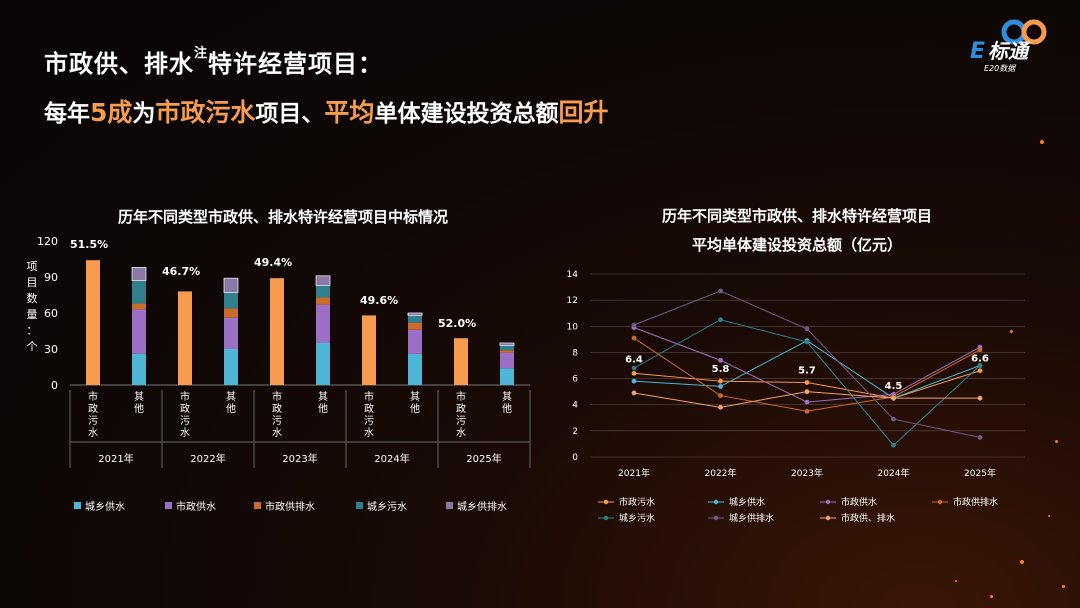 The height and width of the screenshot is (608, 1080). Describe the element at coordinates (205, 112) in the screenshot. I see `subtitle-segment: 市政污水` at that location.